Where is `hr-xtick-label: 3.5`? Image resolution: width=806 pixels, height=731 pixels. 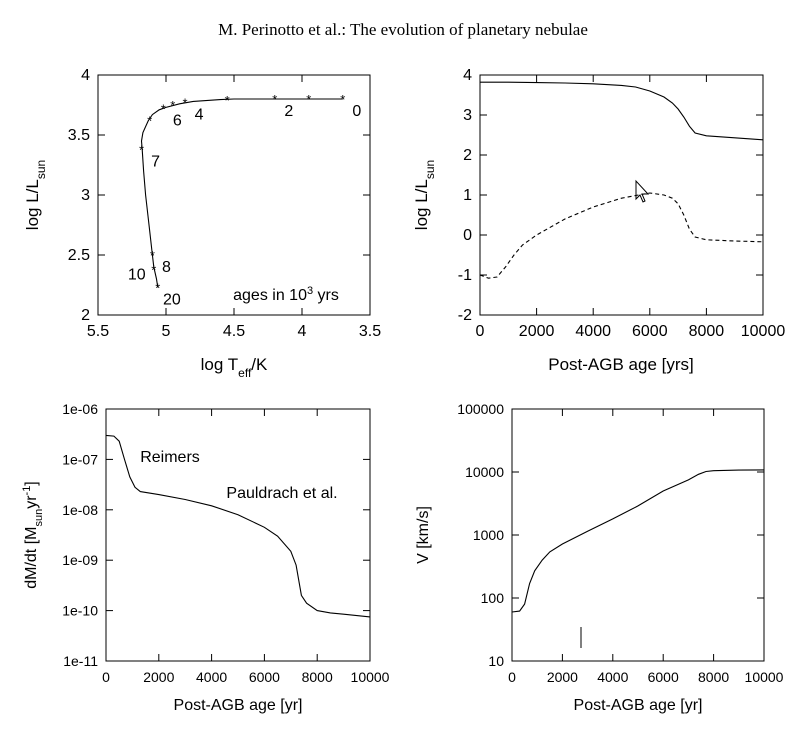
hr-xtick-label: 3.5 is located at coordinates (370, 331).